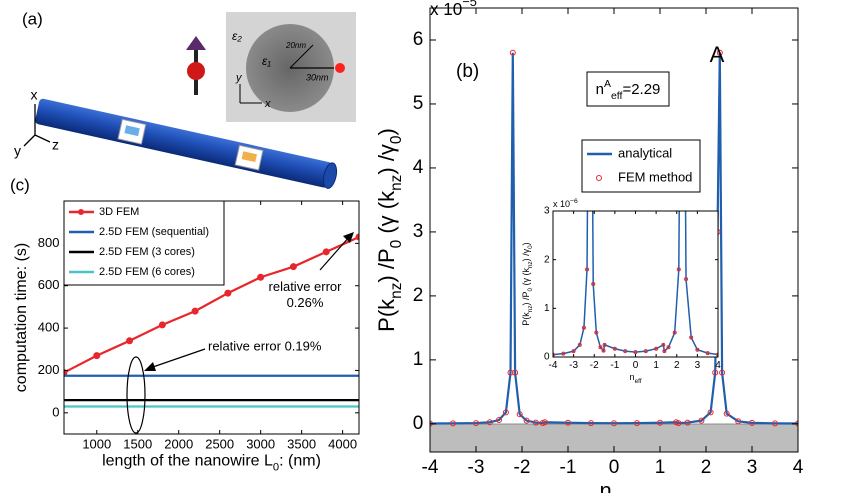 This screenshot has width=861, height=493. What do you see at coordinates (265, 345) in the screenshot?
I see `annotation: relative error 0.19%` at bounding box center [265, 345].